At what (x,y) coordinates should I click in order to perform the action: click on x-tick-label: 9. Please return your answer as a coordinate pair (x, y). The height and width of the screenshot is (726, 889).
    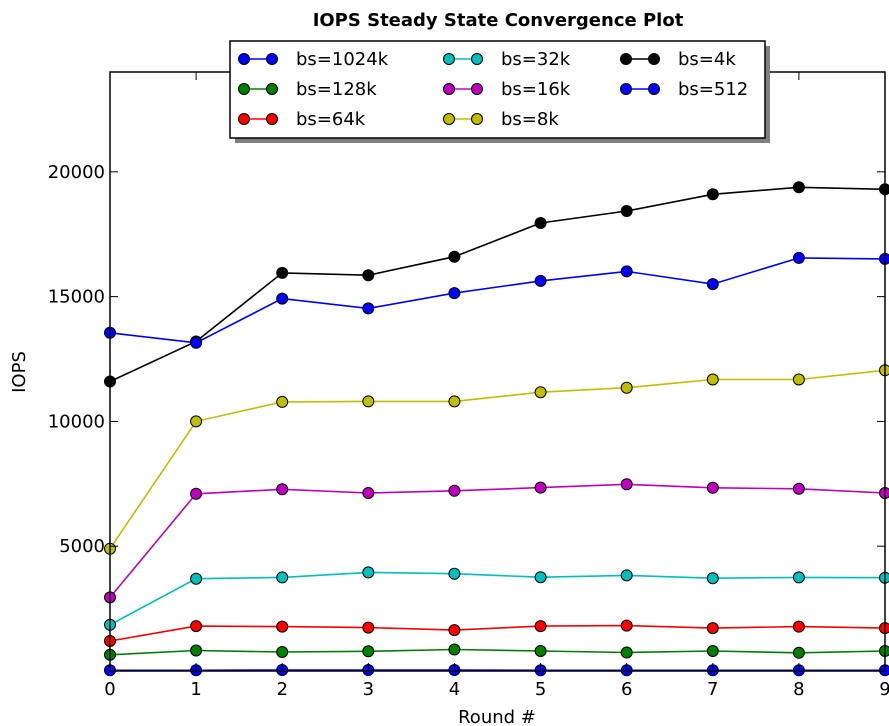
    Looking at the image, I should click on (884, 689).